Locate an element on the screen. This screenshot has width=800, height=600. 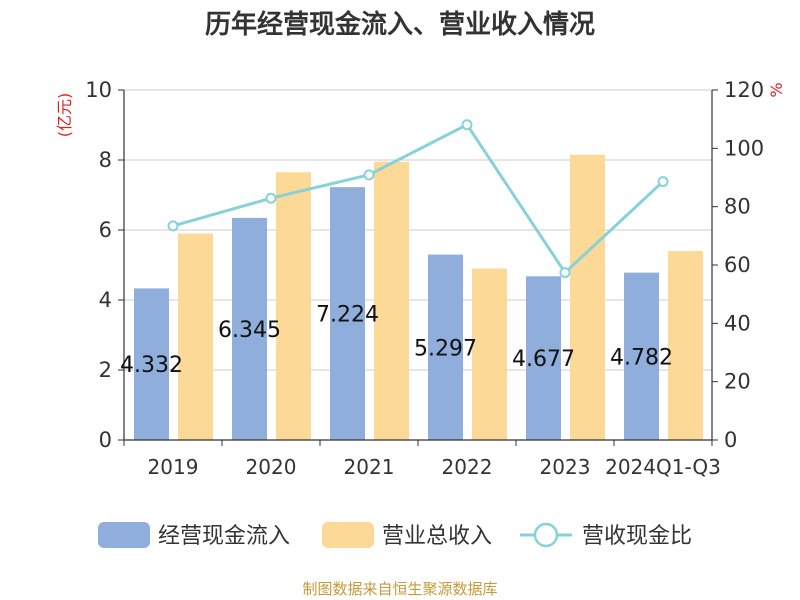
data-label-cash-inflow: 5.297 is located at coordinates (445, 348).